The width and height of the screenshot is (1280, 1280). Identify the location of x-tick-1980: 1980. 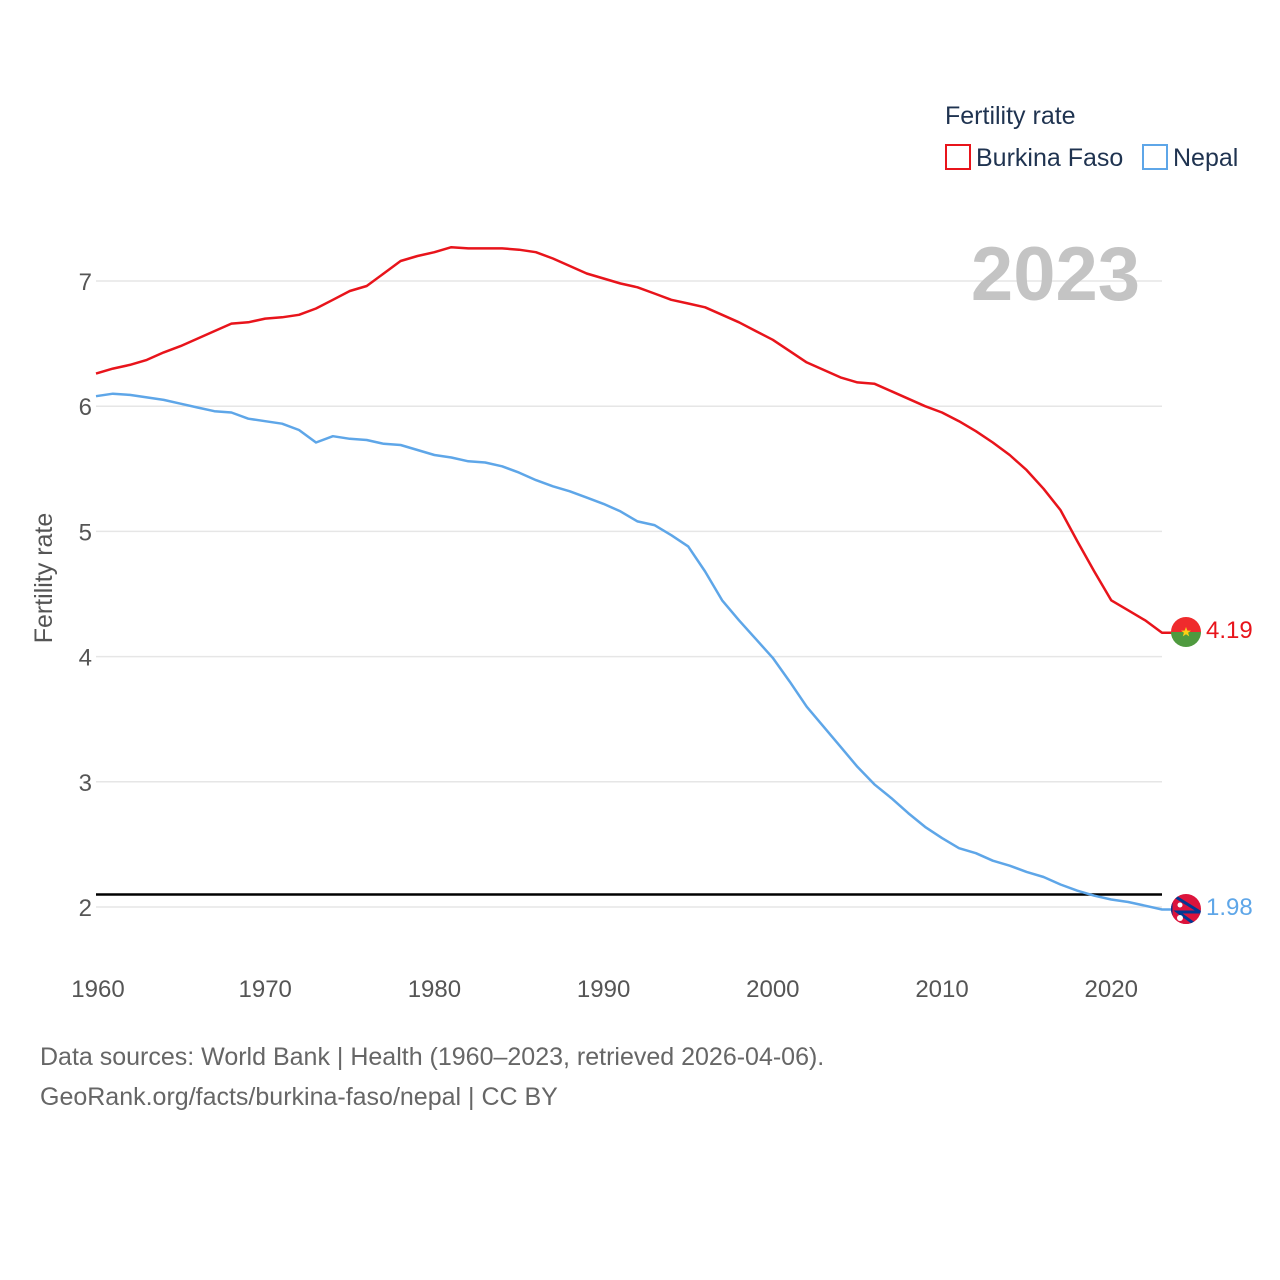
(434, 989).